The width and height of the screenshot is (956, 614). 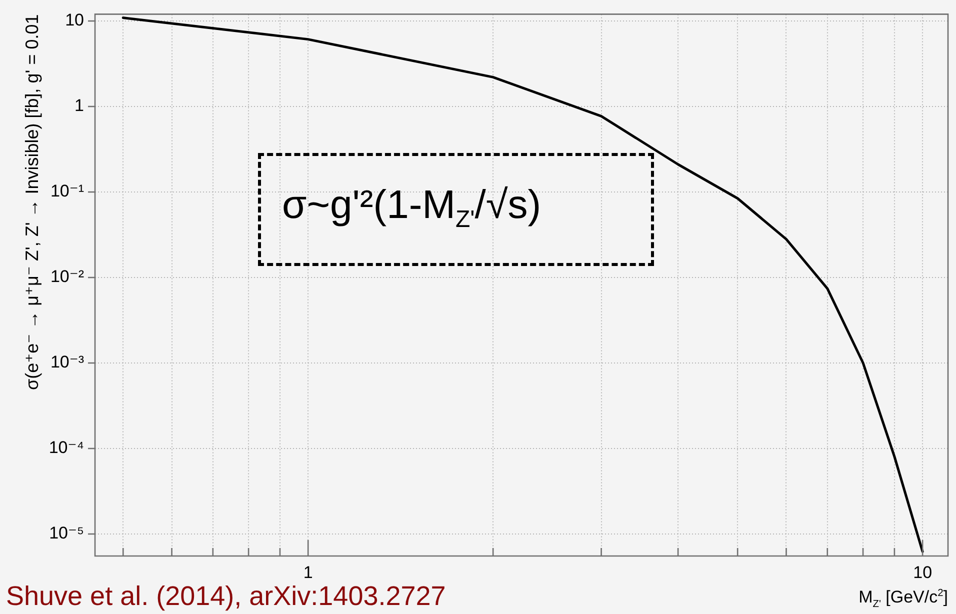 I want to click on y-tick-label: 10⁻³, so click(x=67, y=362).